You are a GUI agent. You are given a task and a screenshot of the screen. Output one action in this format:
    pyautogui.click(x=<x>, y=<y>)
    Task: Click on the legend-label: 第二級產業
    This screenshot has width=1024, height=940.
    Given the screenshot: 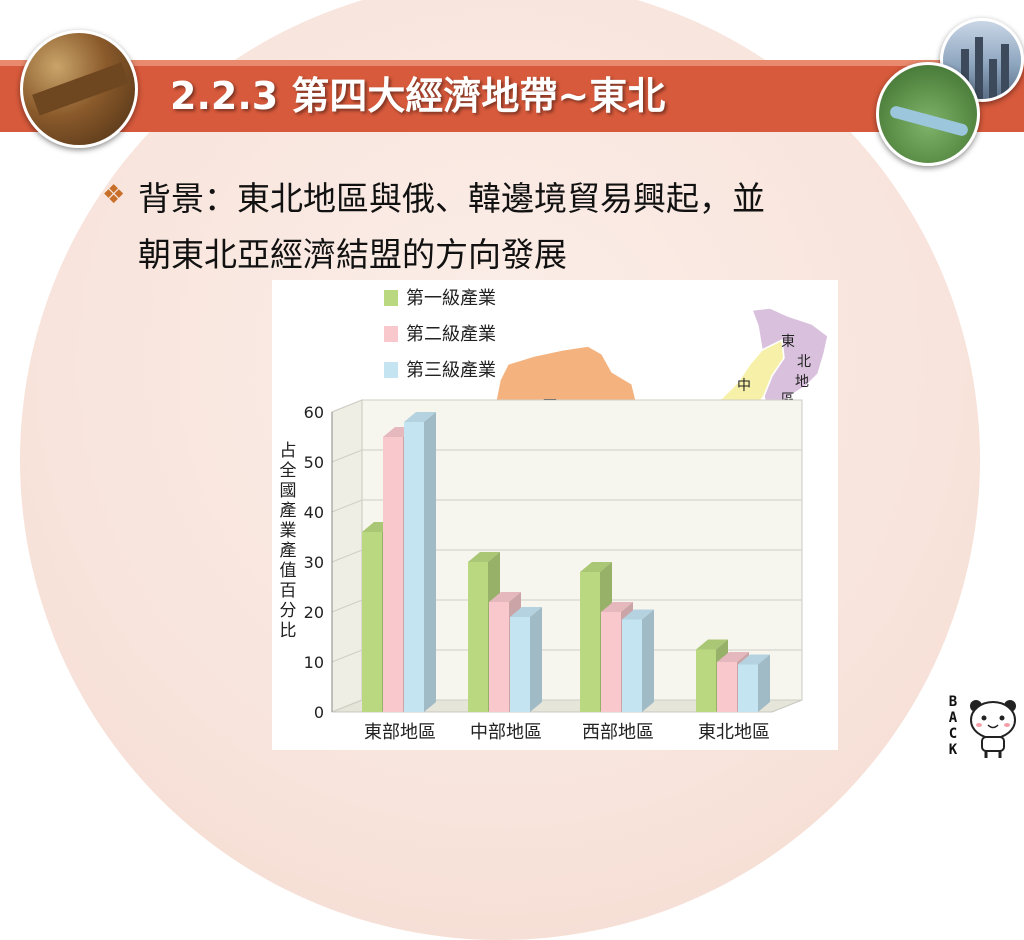 What is the action you would take?
    pyautogui.click(x=451, y=334)
    